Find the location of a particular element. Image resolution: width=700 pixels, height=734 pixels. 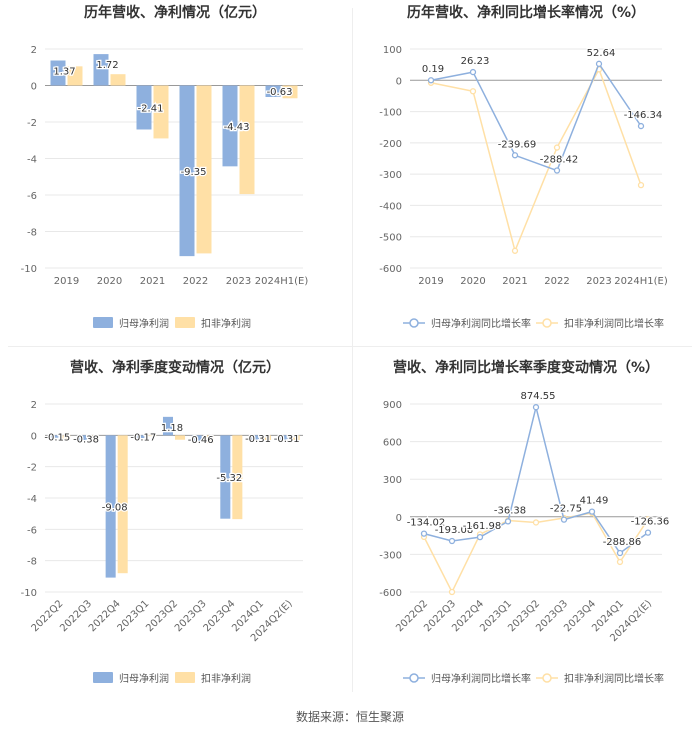

legend-marker is located at coordinates (414, 323).